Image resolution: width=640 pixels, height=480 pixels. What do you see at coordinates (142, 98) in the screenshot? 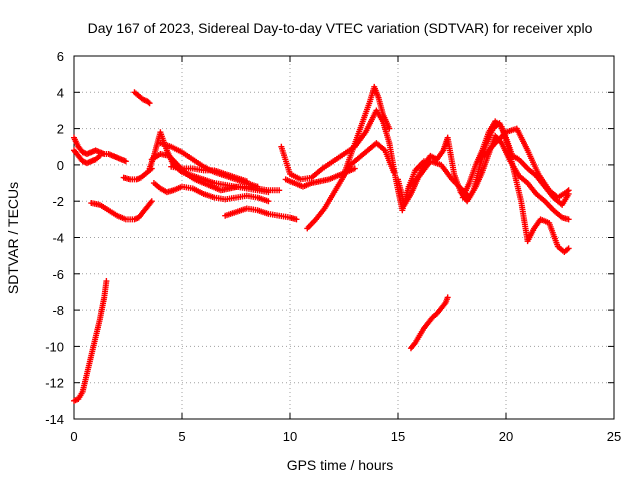
I see `series-track-f` at bounding box center [142, 98].